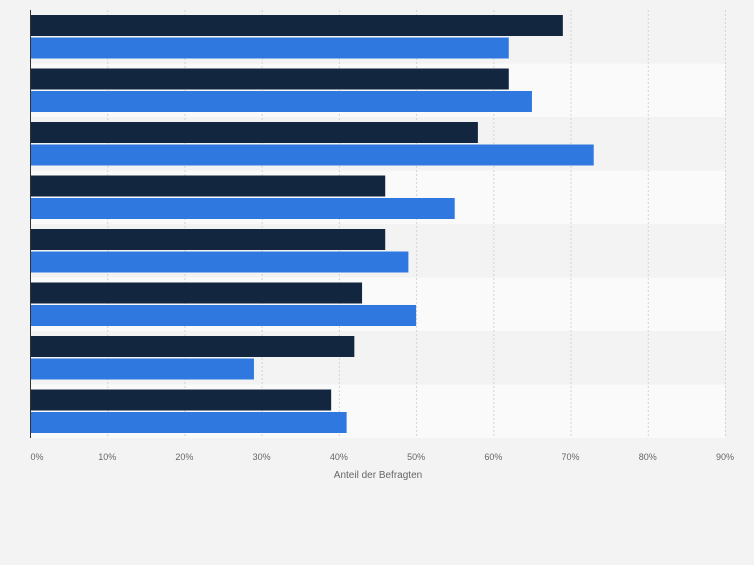 This screenshot has width=754, height=565. What do you see at coordinates (725, 457) in the screenshot?
I see `x-tick-label: 90%` at bounding box center [725, 457].